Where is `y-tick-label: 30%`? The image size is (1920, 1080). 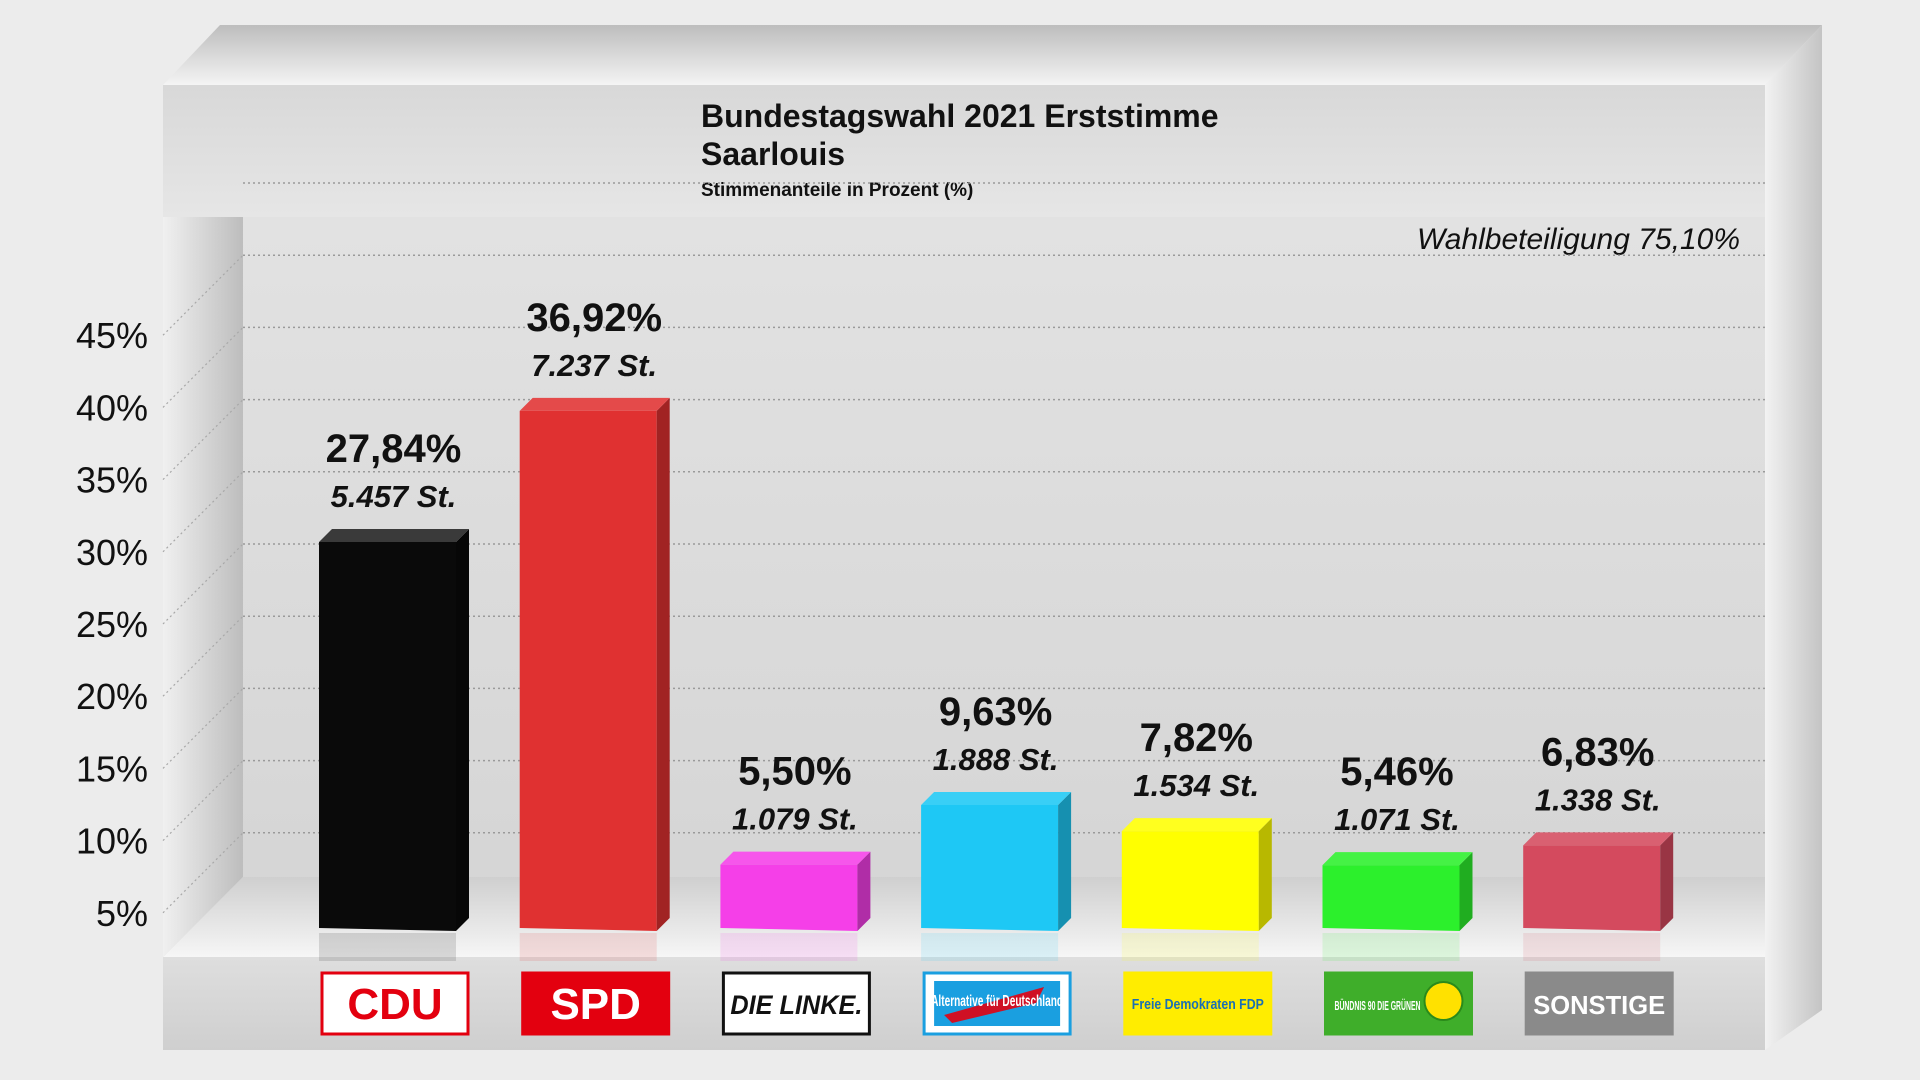 y-tick-label: 30% is located at coordinates (112, 552).